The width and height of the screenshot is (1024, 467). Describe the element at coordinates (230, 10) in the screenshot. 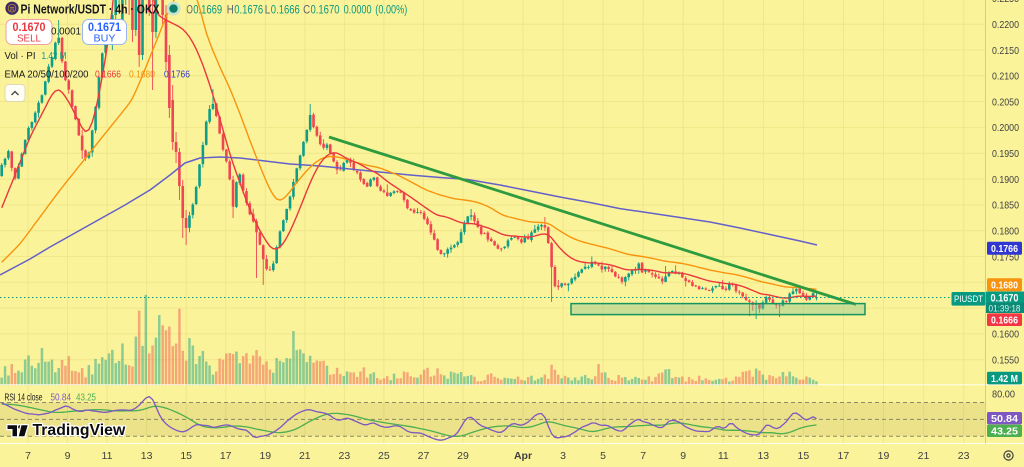

I see `svg-text: H` at that location.